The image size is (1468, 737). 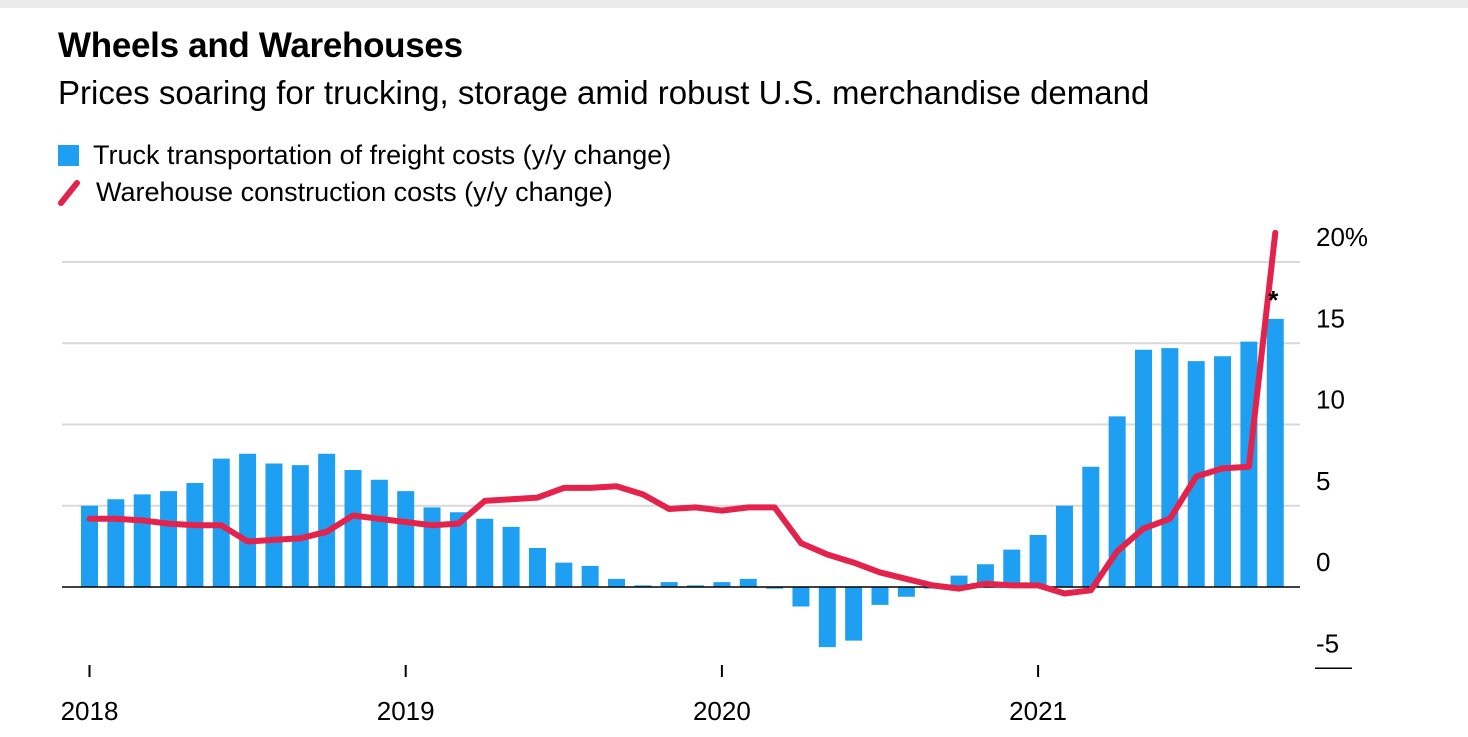 I want to click on y-tick-label: 0, so click(x=1323, y=562).